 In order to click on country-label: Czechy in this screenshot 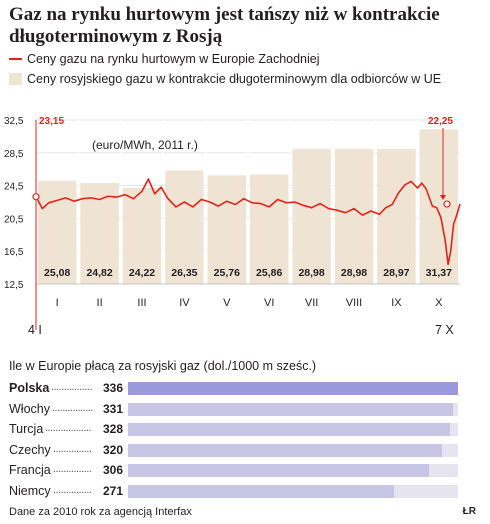, I will do `click(30, 449)`.